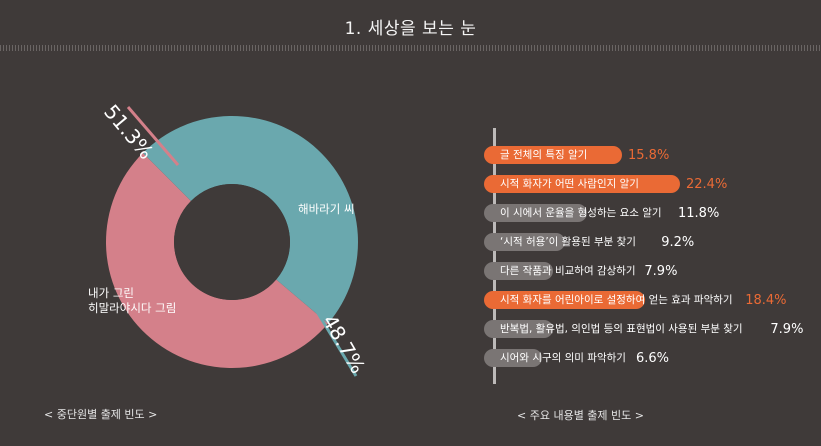 This screenshot has width=821, height=446. I want to click on bar: 시어와 시구의 의미 파악하기, so click(555, 358).